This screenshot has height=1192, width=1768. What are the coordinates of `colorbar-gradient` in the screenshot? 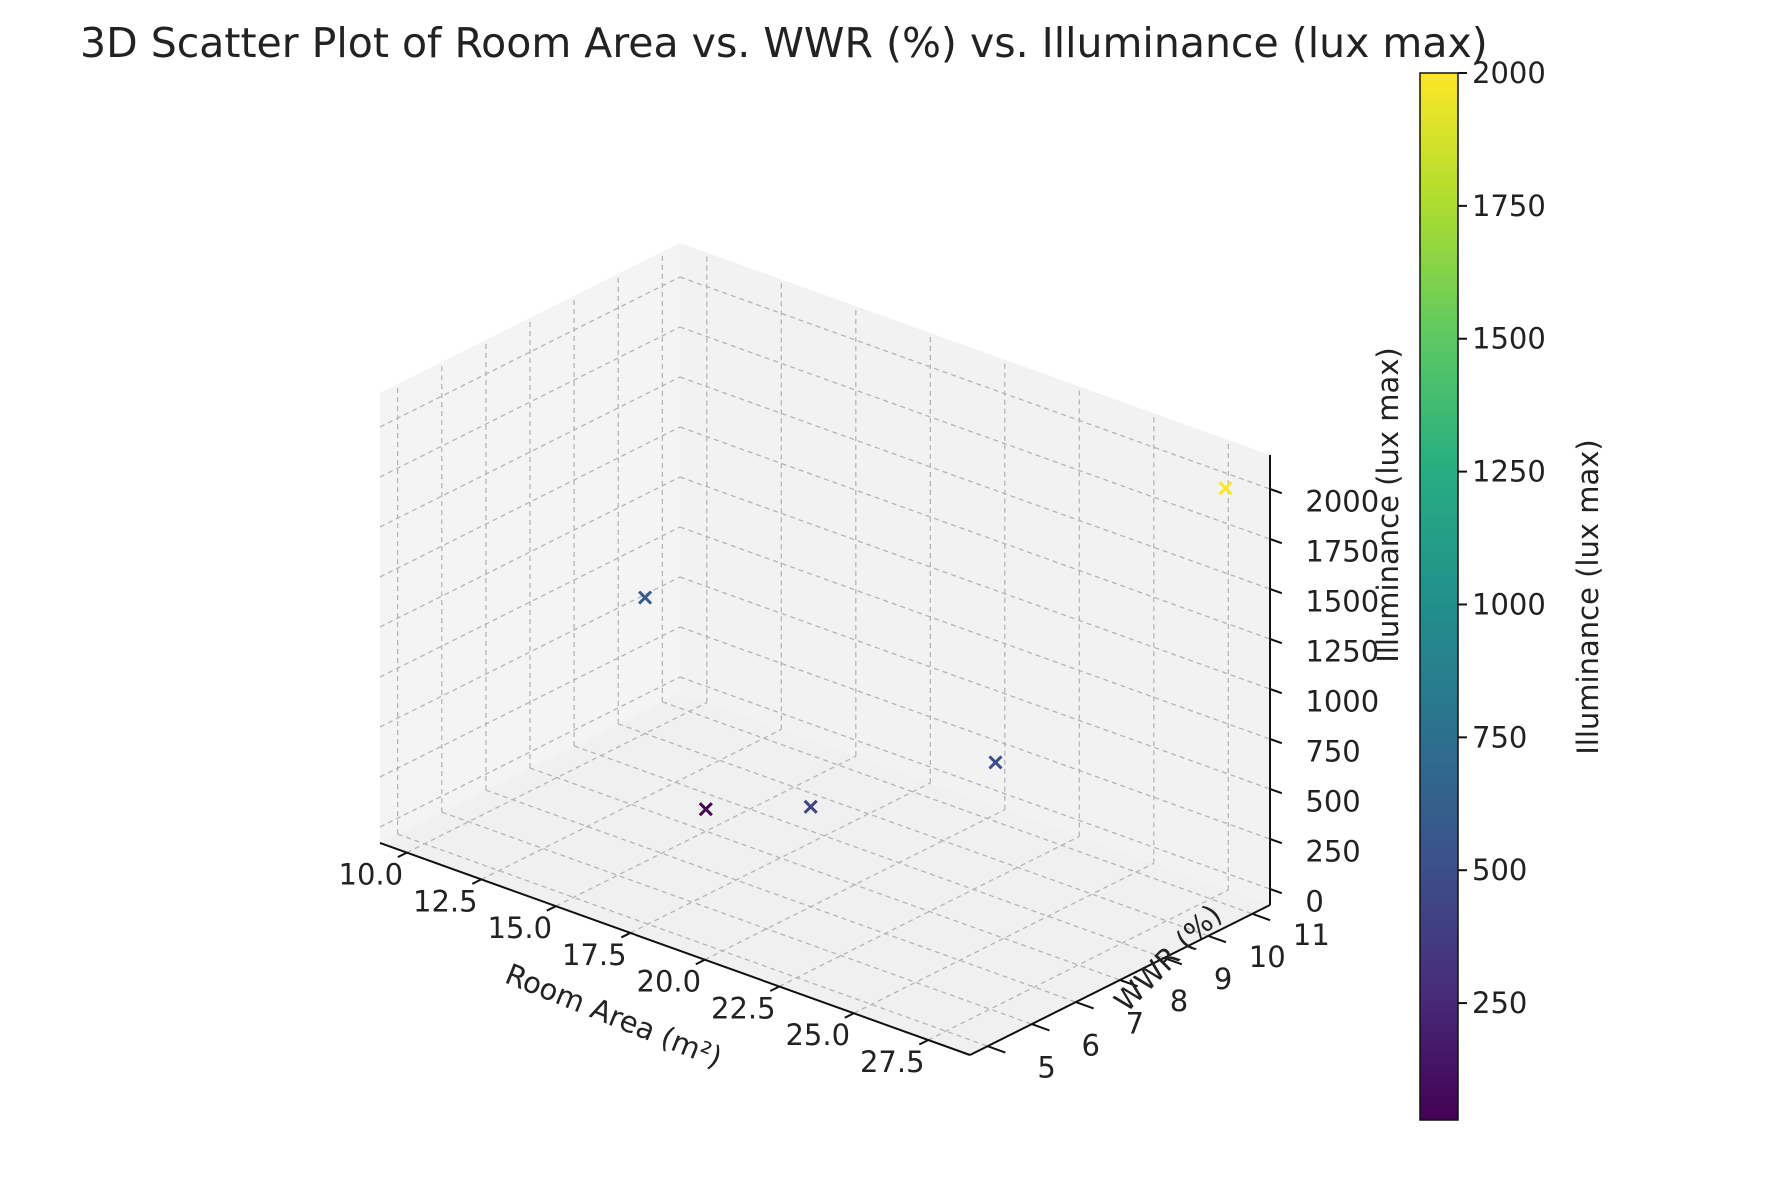 It's located at (1439, 596).